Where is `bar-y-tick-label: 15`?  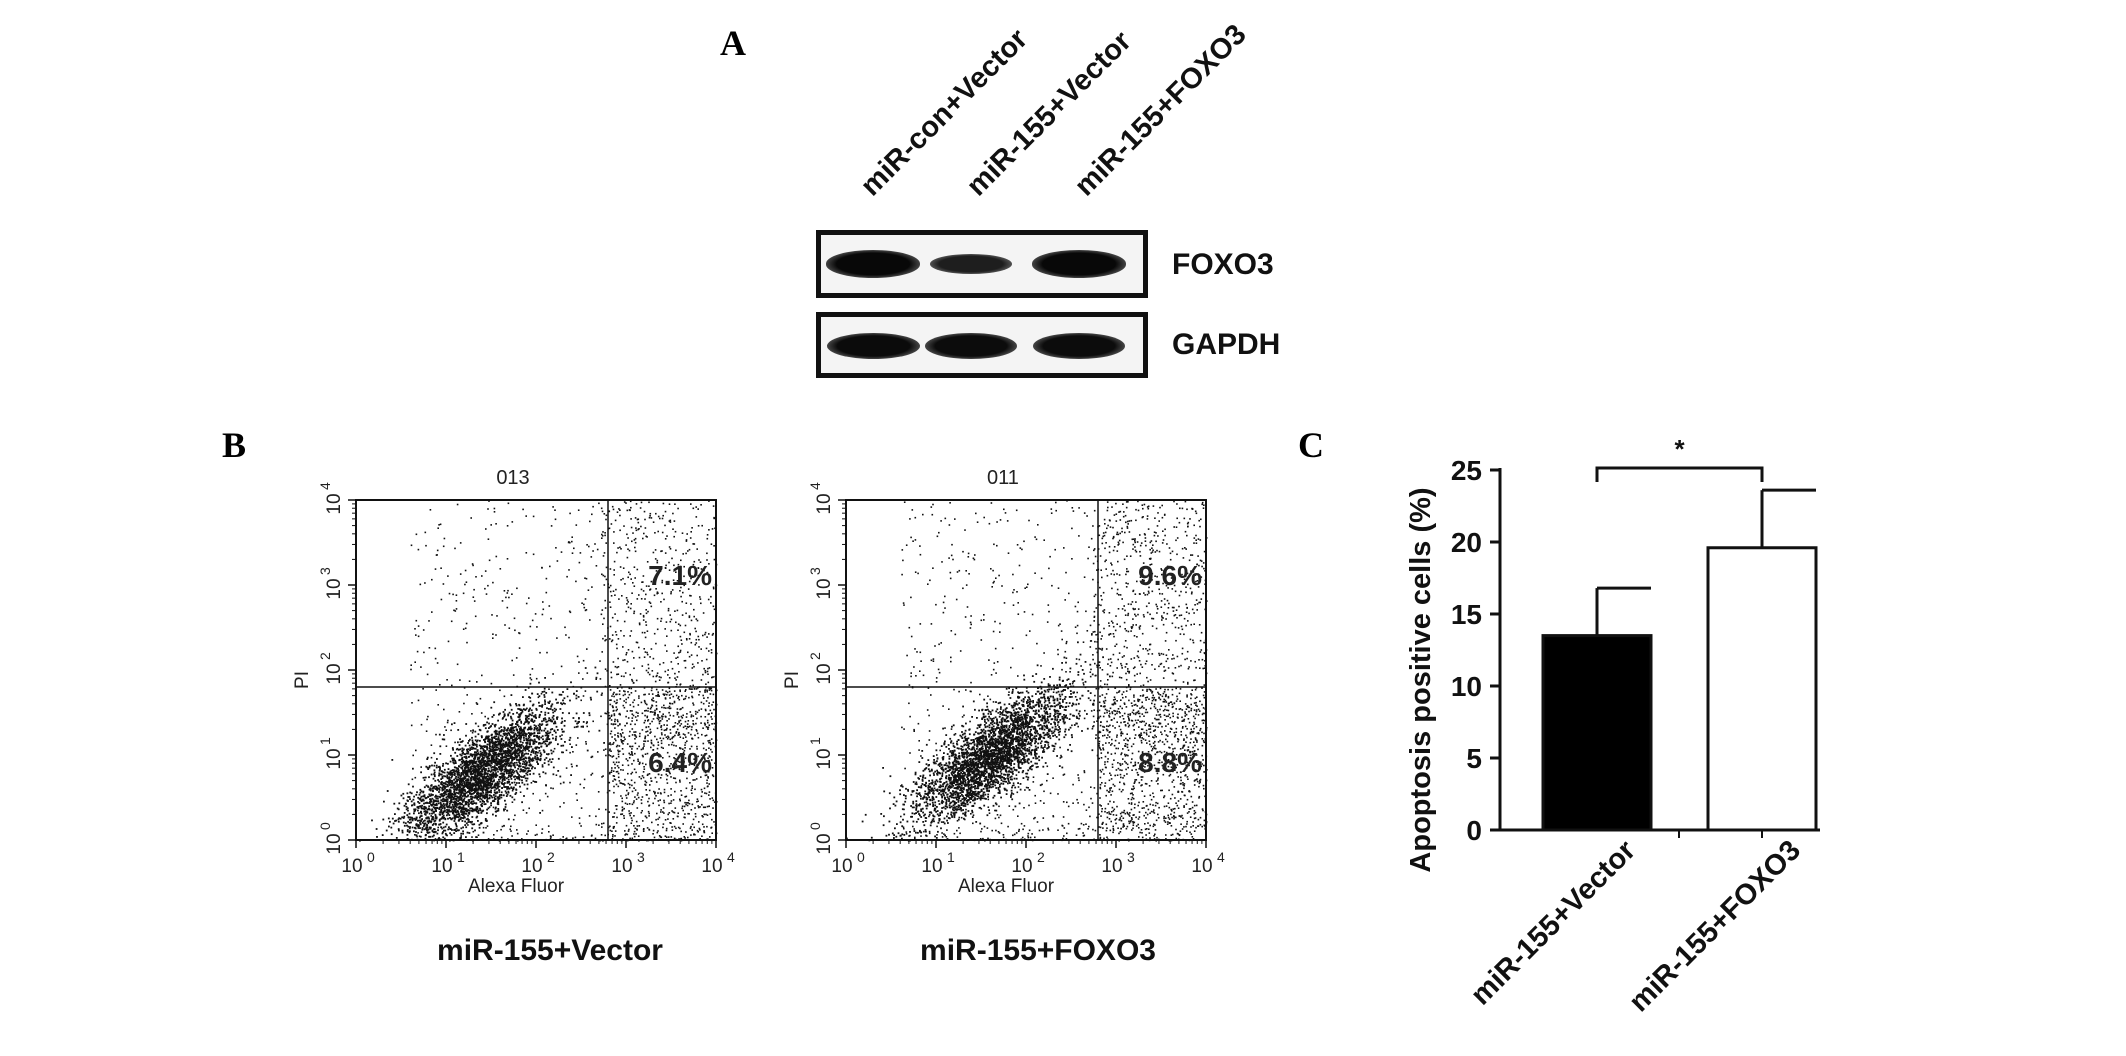 bar-y-tick-label: 15 is located at coordinates (1466, 614).